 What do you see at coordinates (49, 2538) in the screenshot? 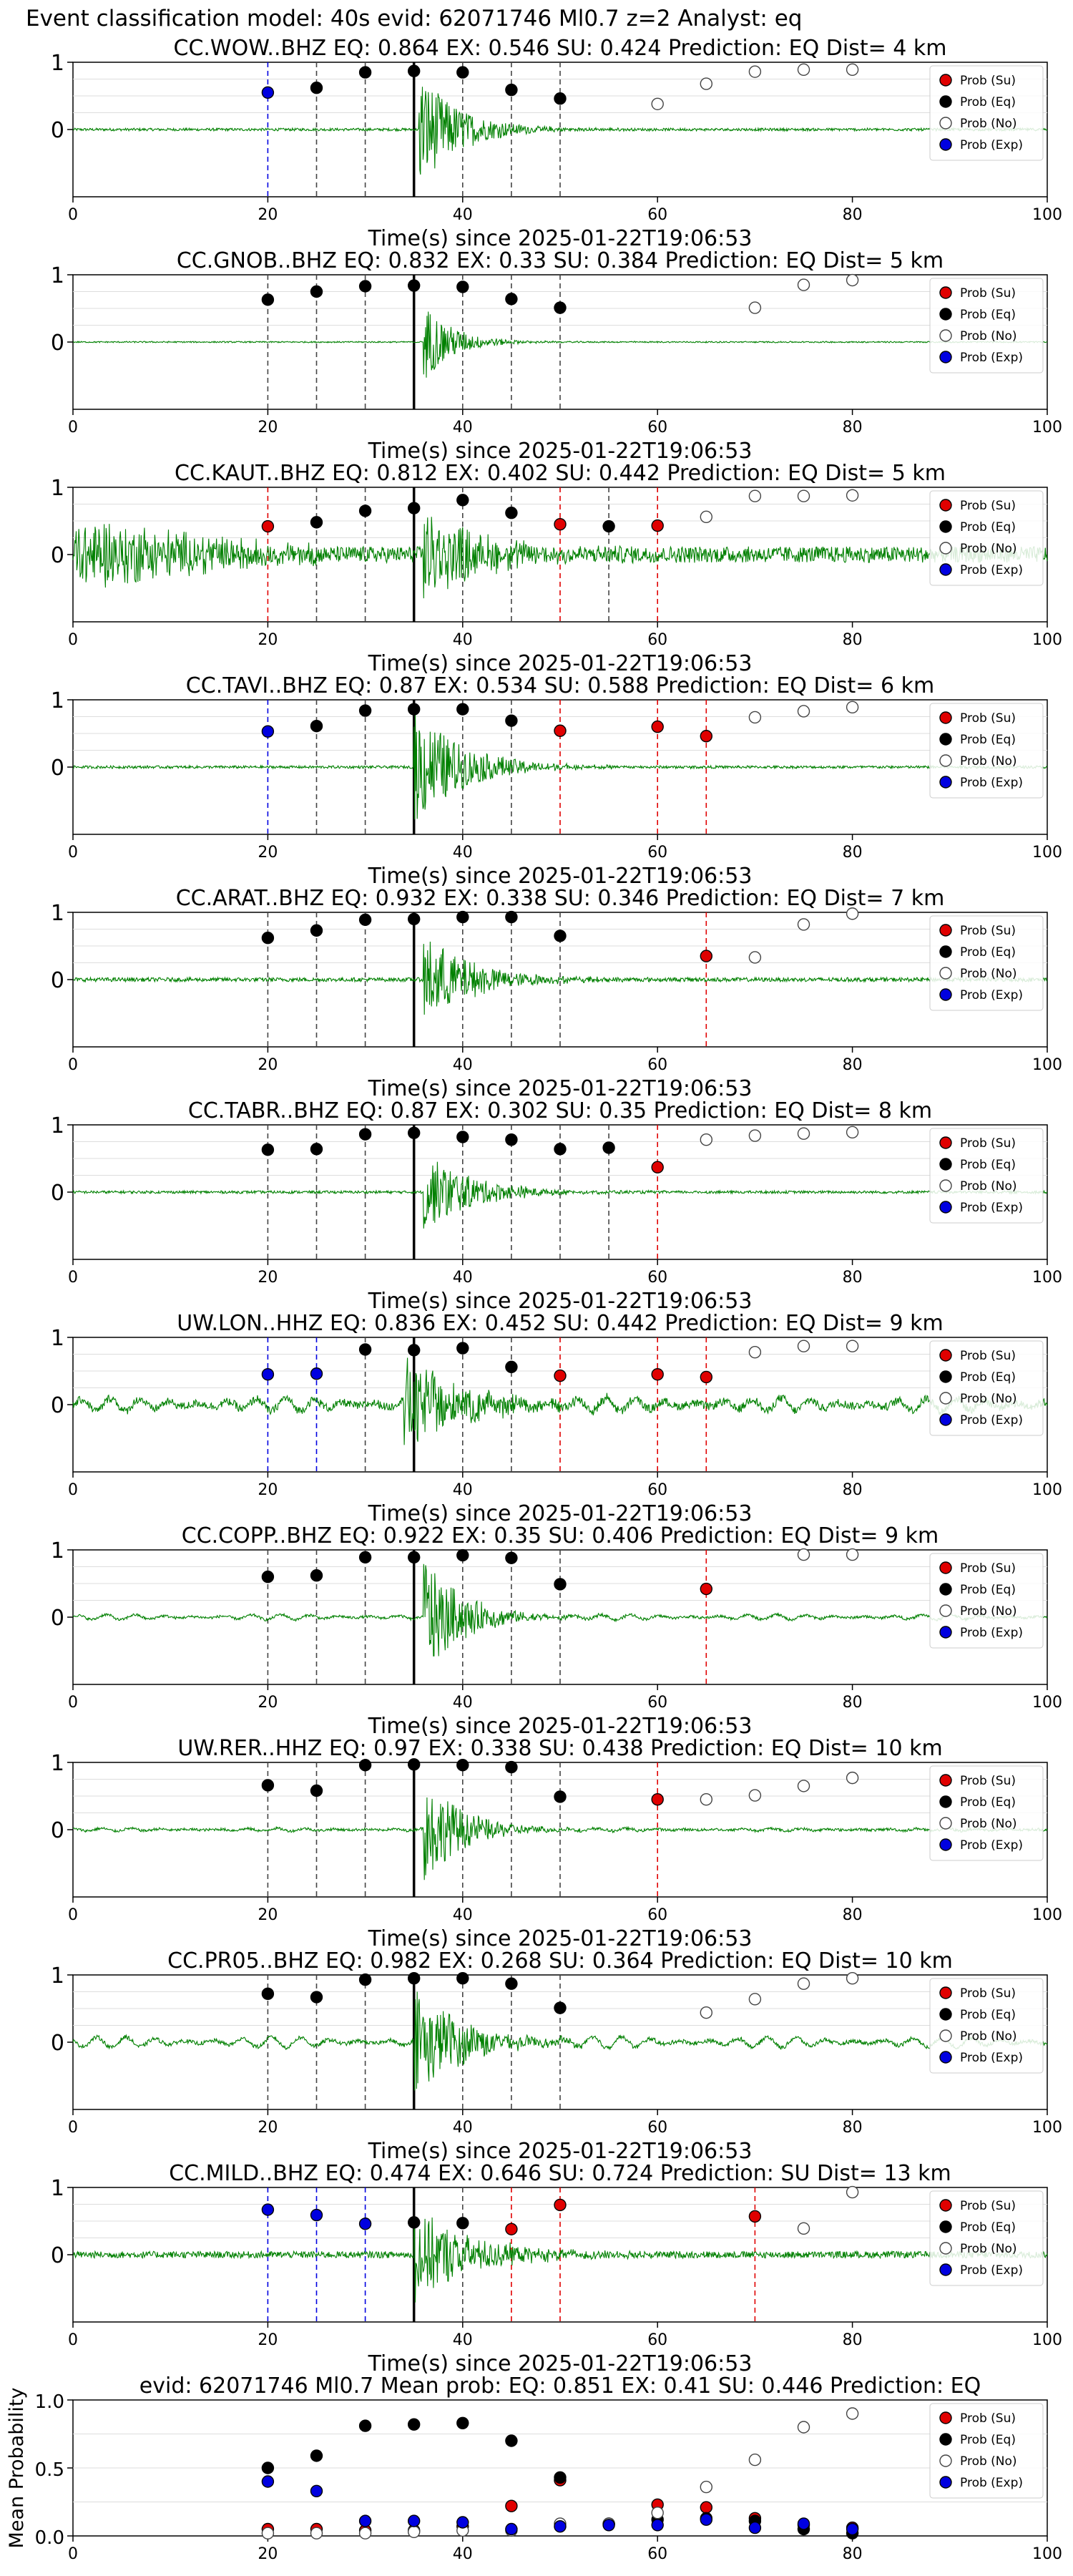
I see `y-tick-label: 0.0` at bounding box center [49, 2538].